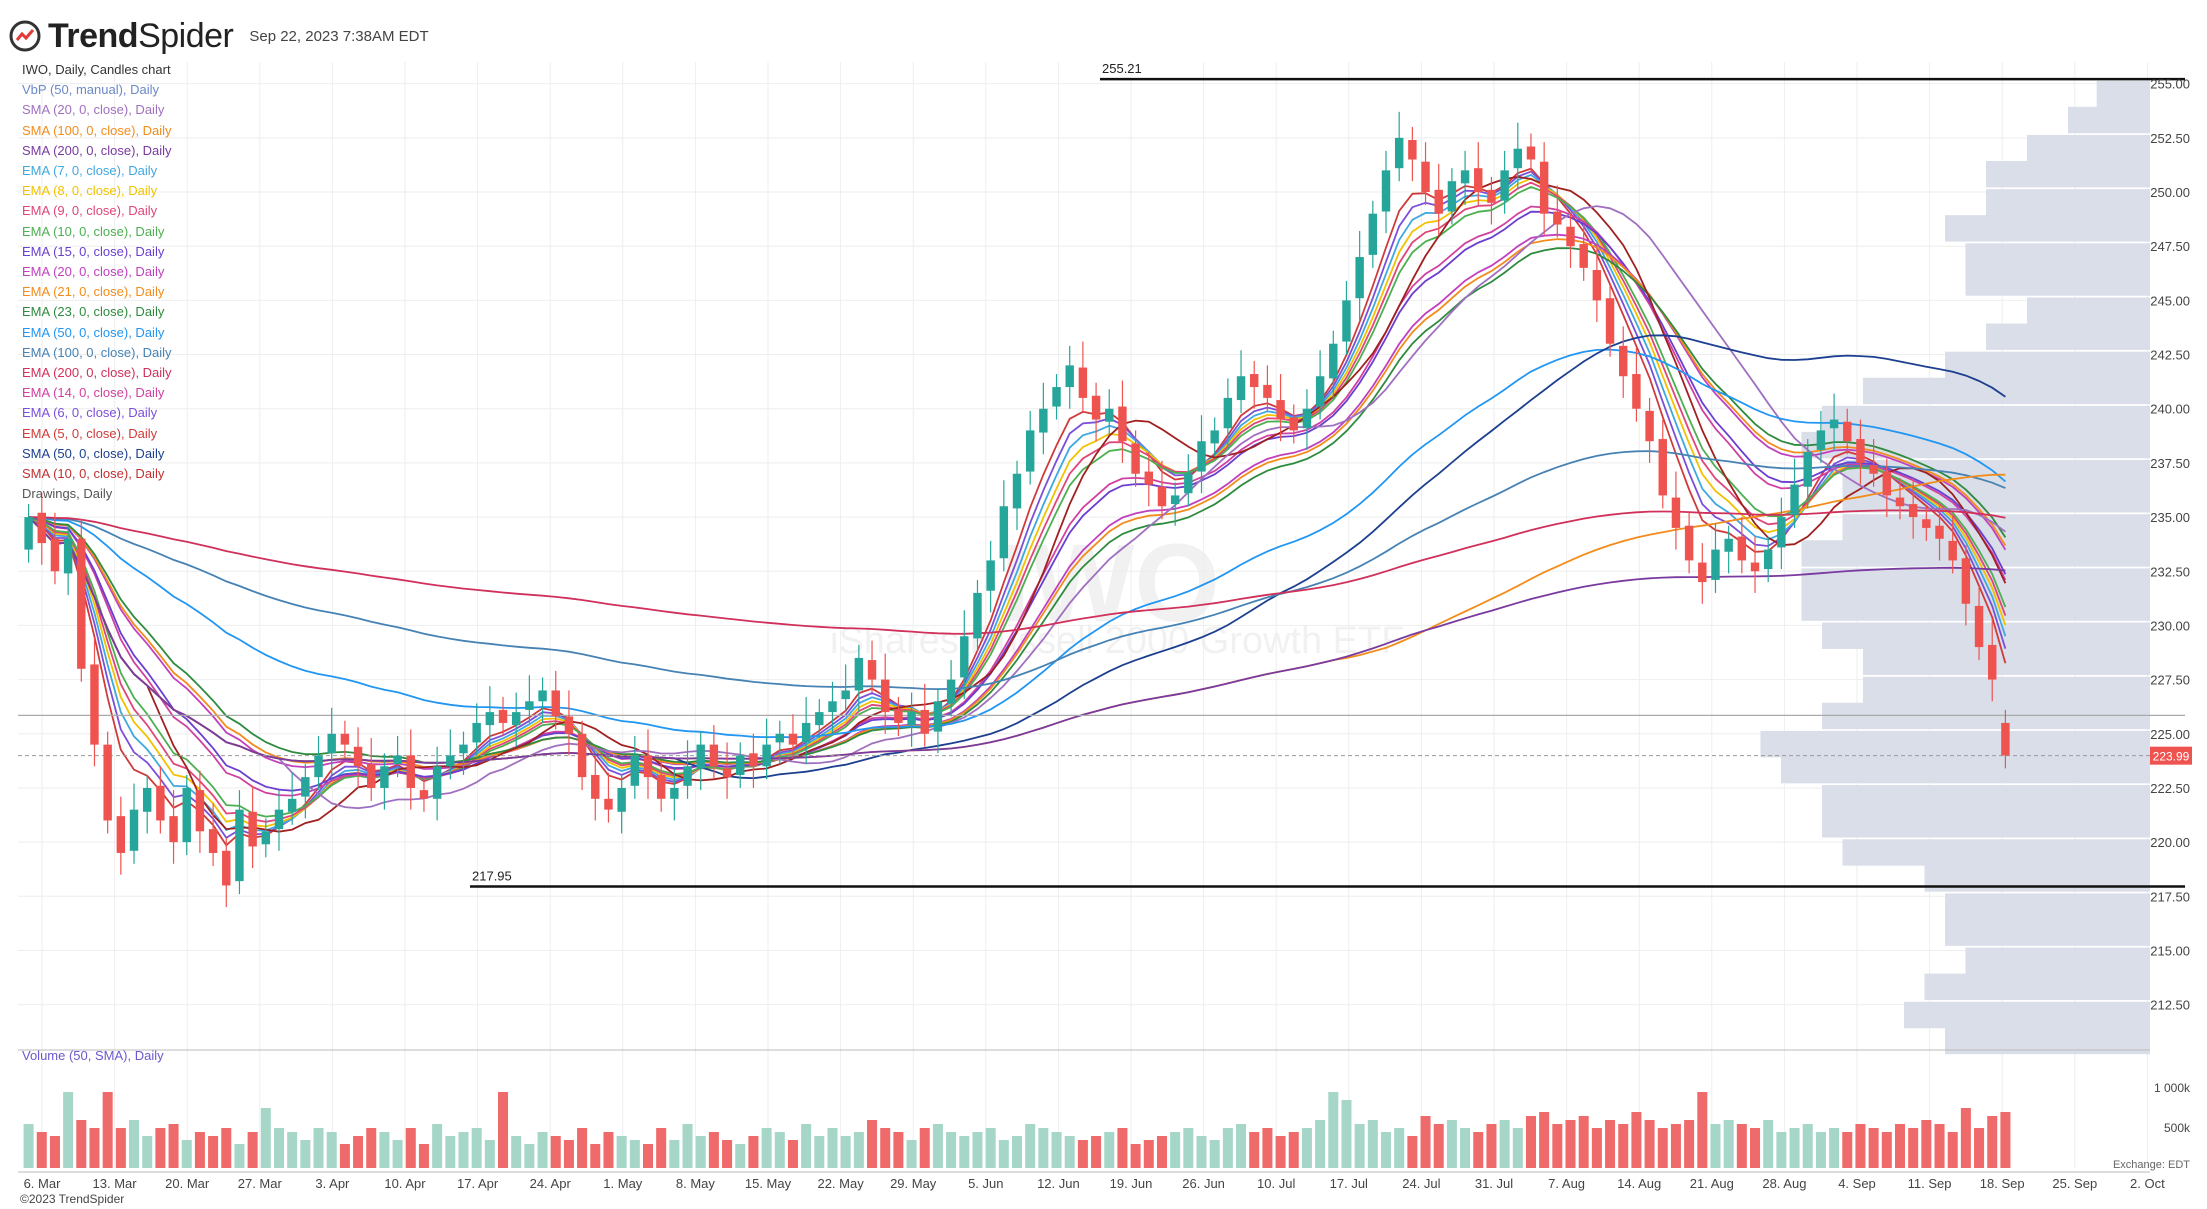  What do you see at coordinates (1712, 1183) in the screenshot?
I see `date-tick-label: 21. Aug` at bounding box center [1712, 1183].